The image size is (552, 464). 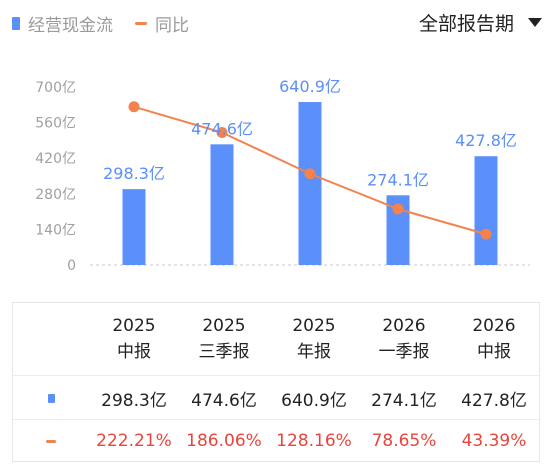 I want to click on table-cell: 640.9亿, so click(x=314, y=400).